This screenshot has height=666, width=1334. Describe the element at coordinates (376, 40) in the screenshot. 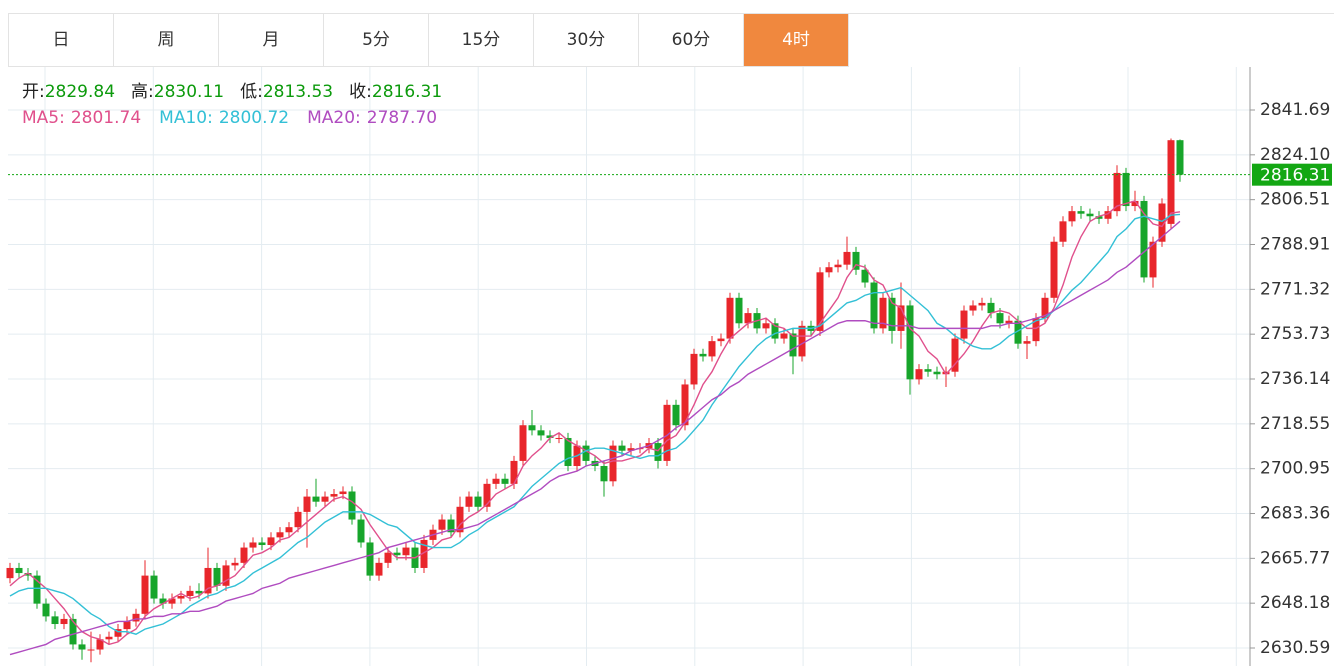

I see `period-tab: 5分` at that location.